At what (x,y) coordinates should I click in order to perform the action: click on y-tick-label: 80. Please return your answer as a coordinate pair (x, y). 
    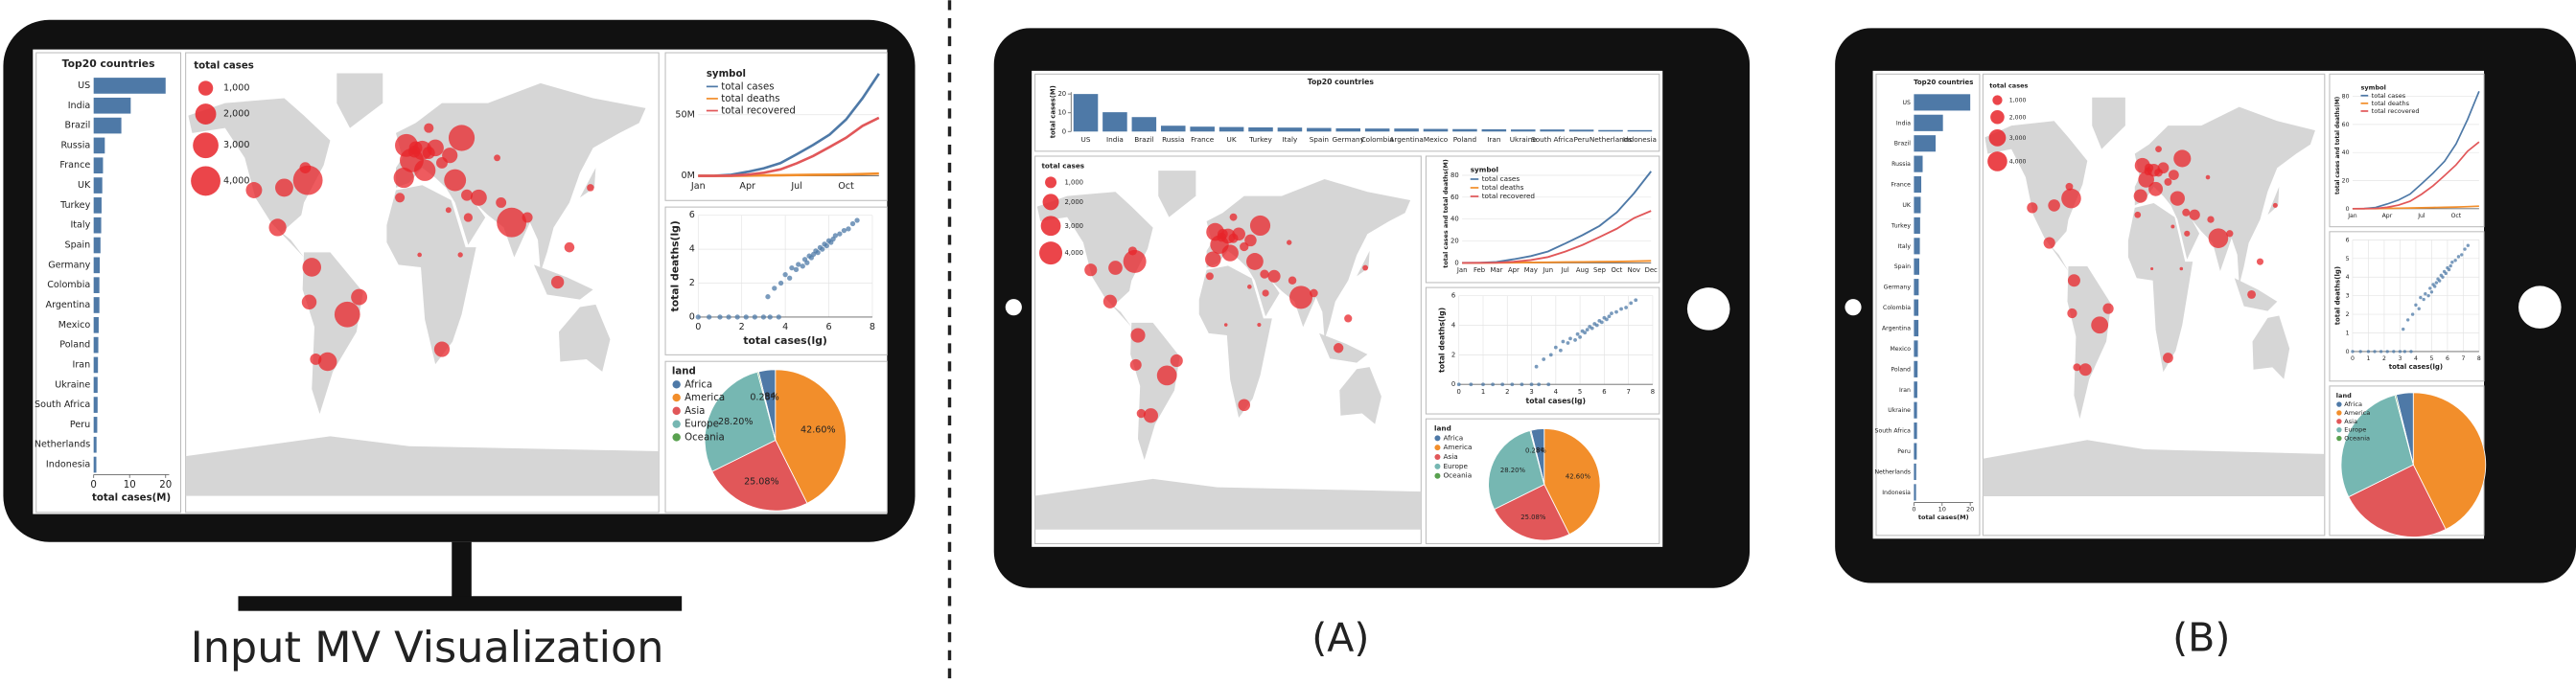
    Looking at the image, I should click on (2346, 97).